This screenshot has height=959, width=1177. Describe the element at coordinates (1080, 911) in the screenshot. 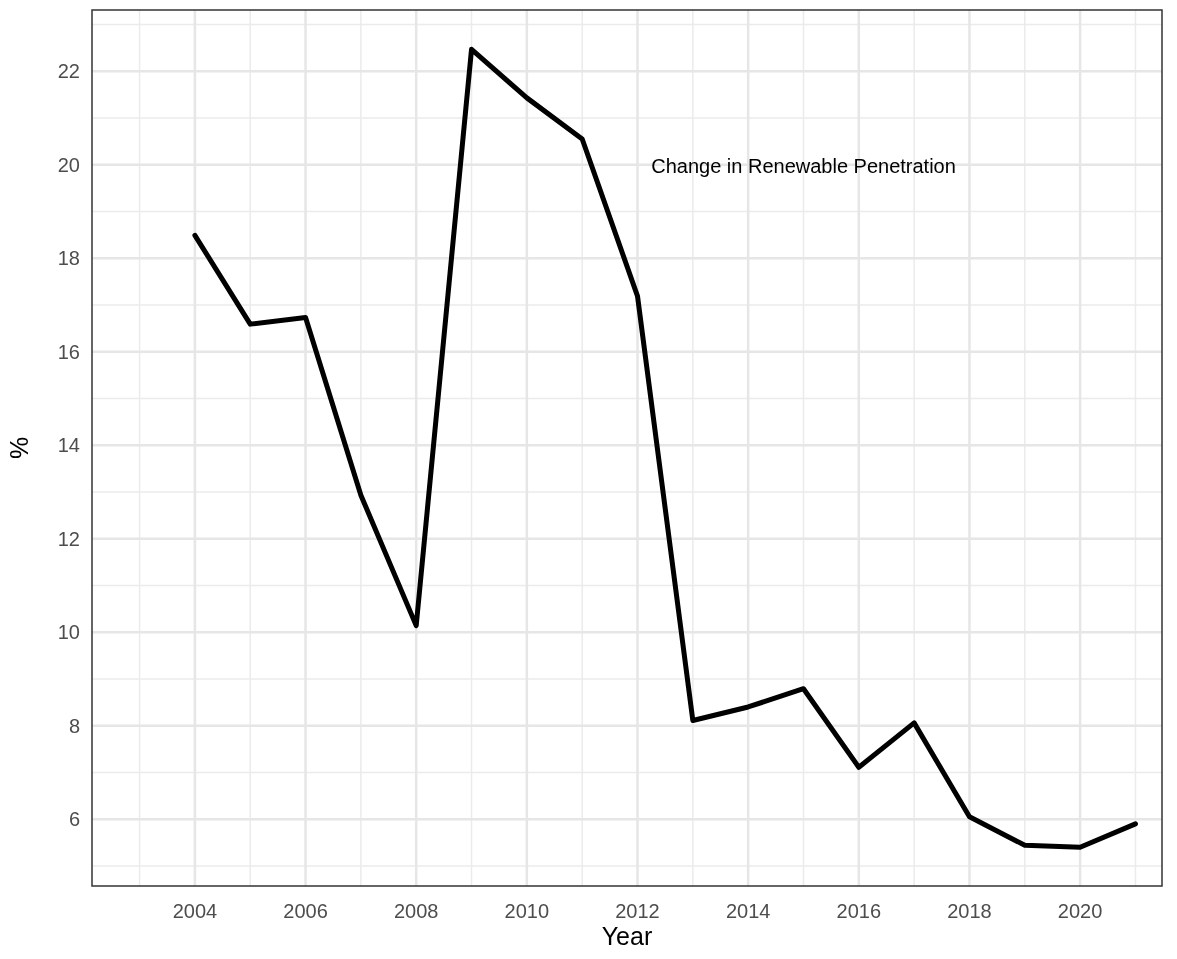

I see `x-tick-label: 2020` at that location.